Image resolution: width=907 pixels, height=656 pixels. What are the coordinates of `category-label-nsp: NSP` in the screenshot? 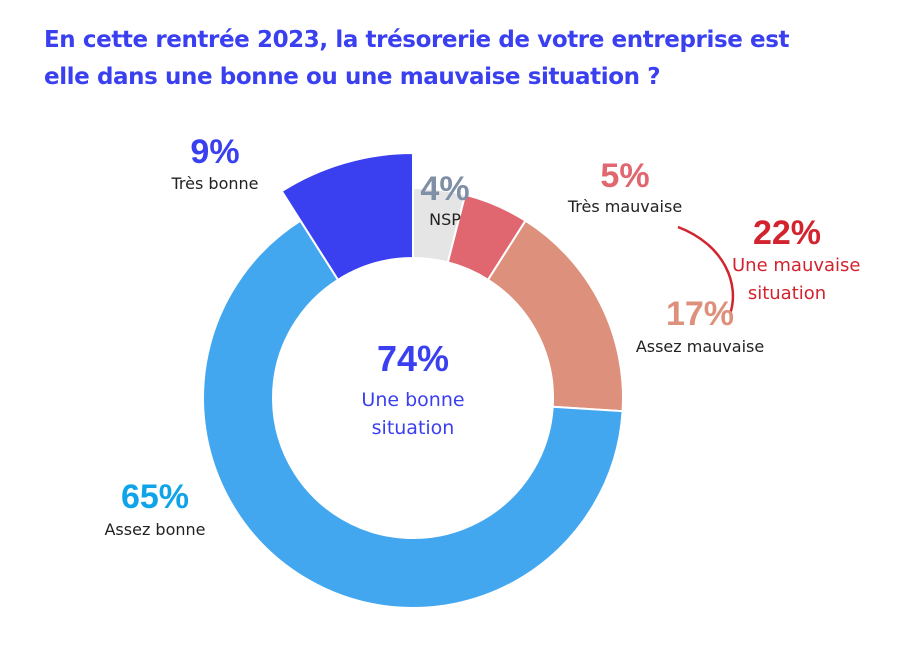 It's located at (445, 219).